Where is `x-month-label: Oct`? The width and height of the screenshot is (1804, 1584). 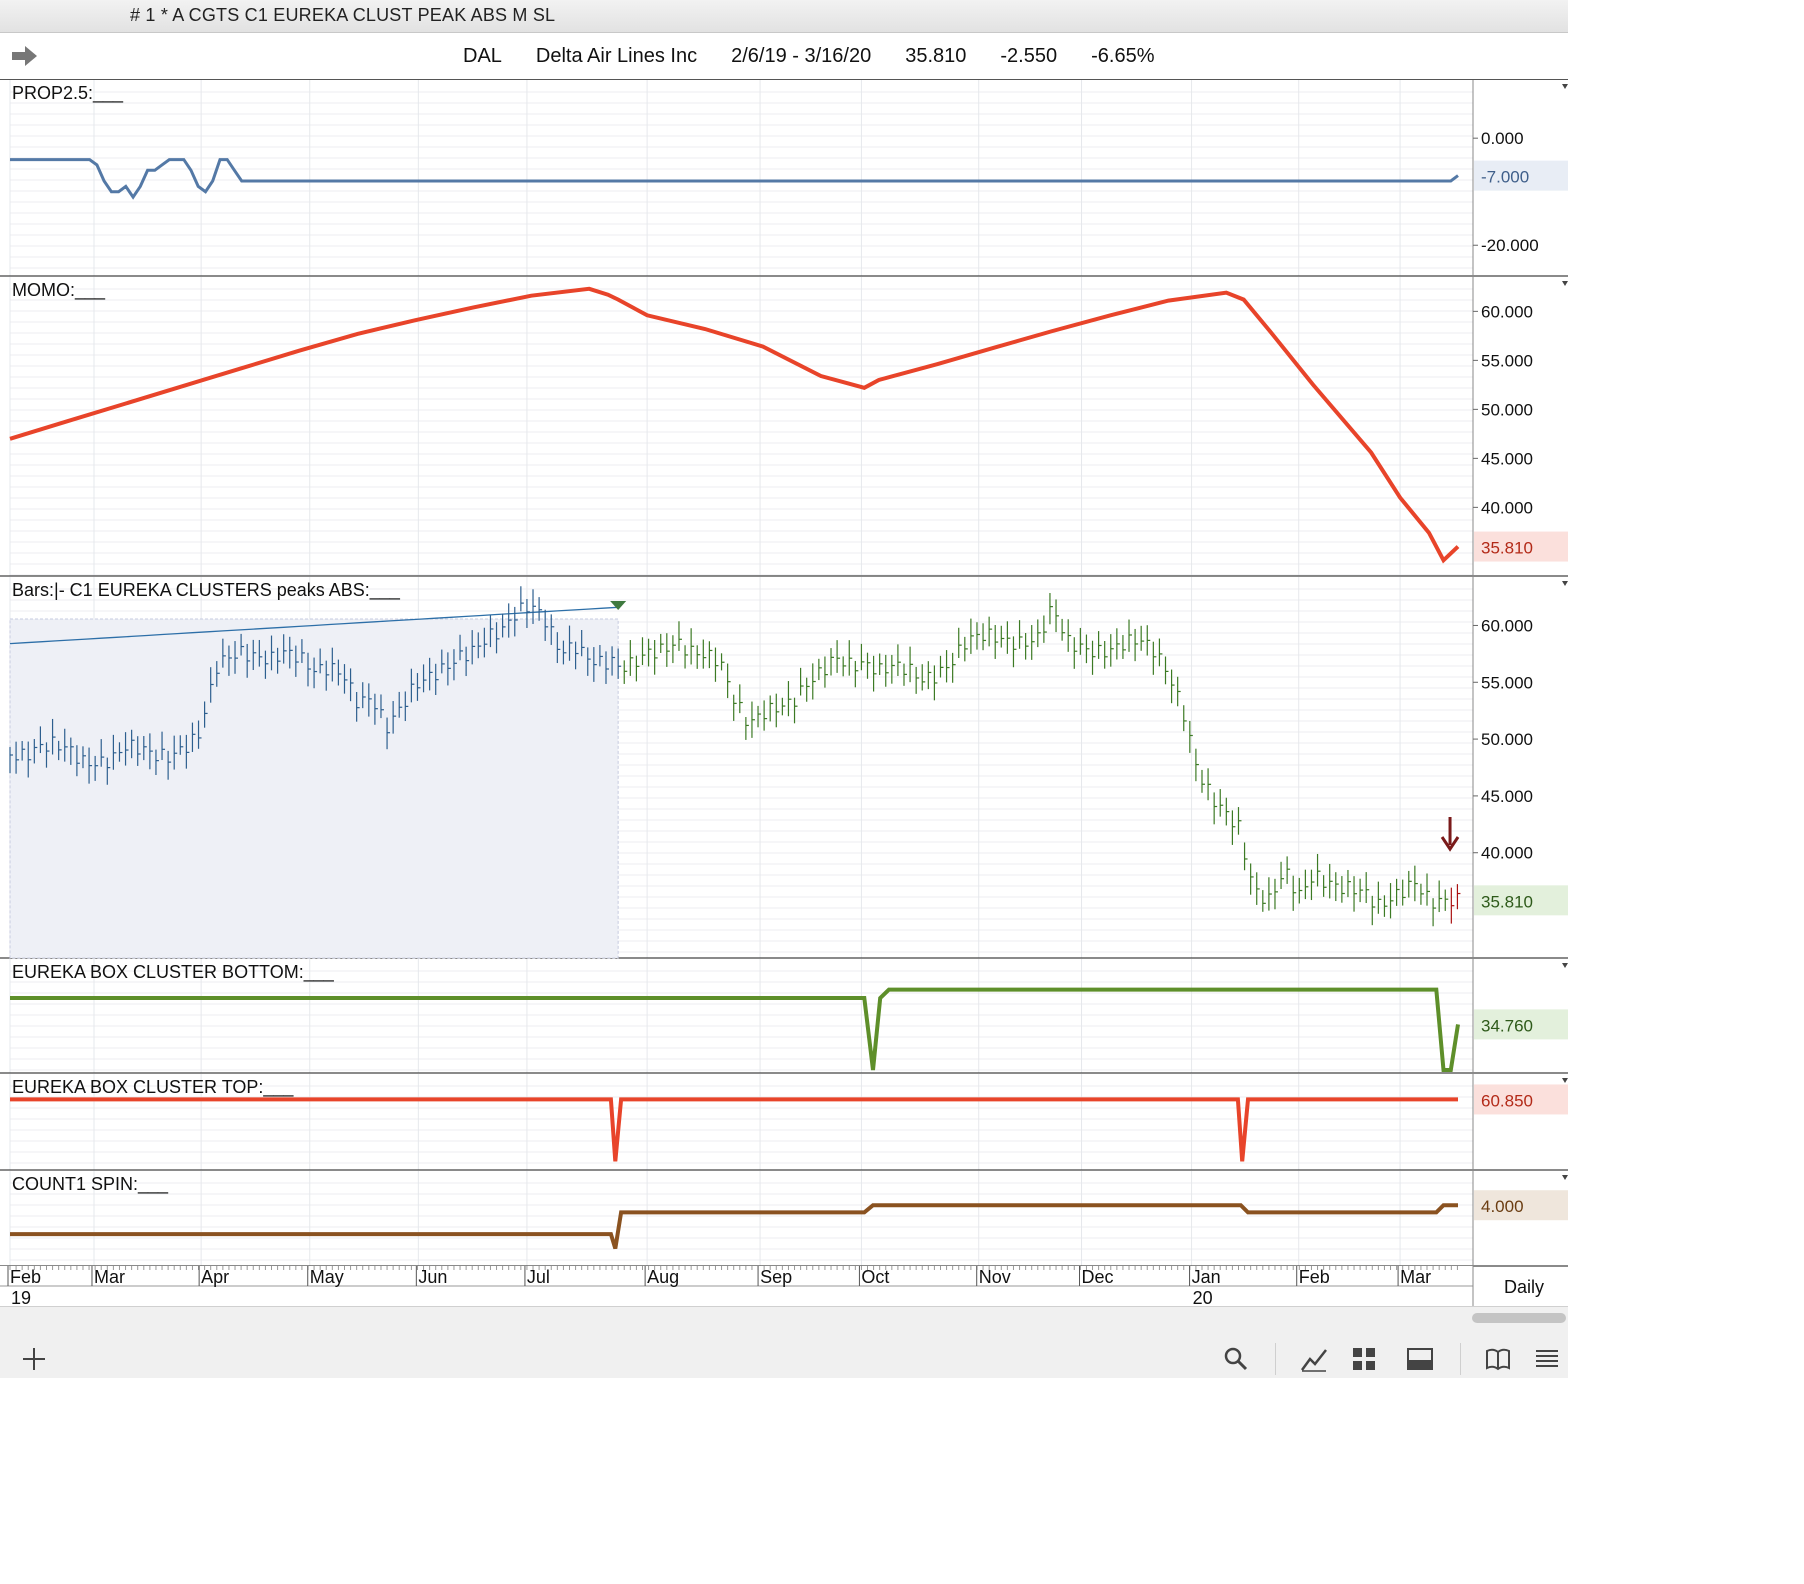
x-month-label: Oct is located at coordinates (875, 1277).